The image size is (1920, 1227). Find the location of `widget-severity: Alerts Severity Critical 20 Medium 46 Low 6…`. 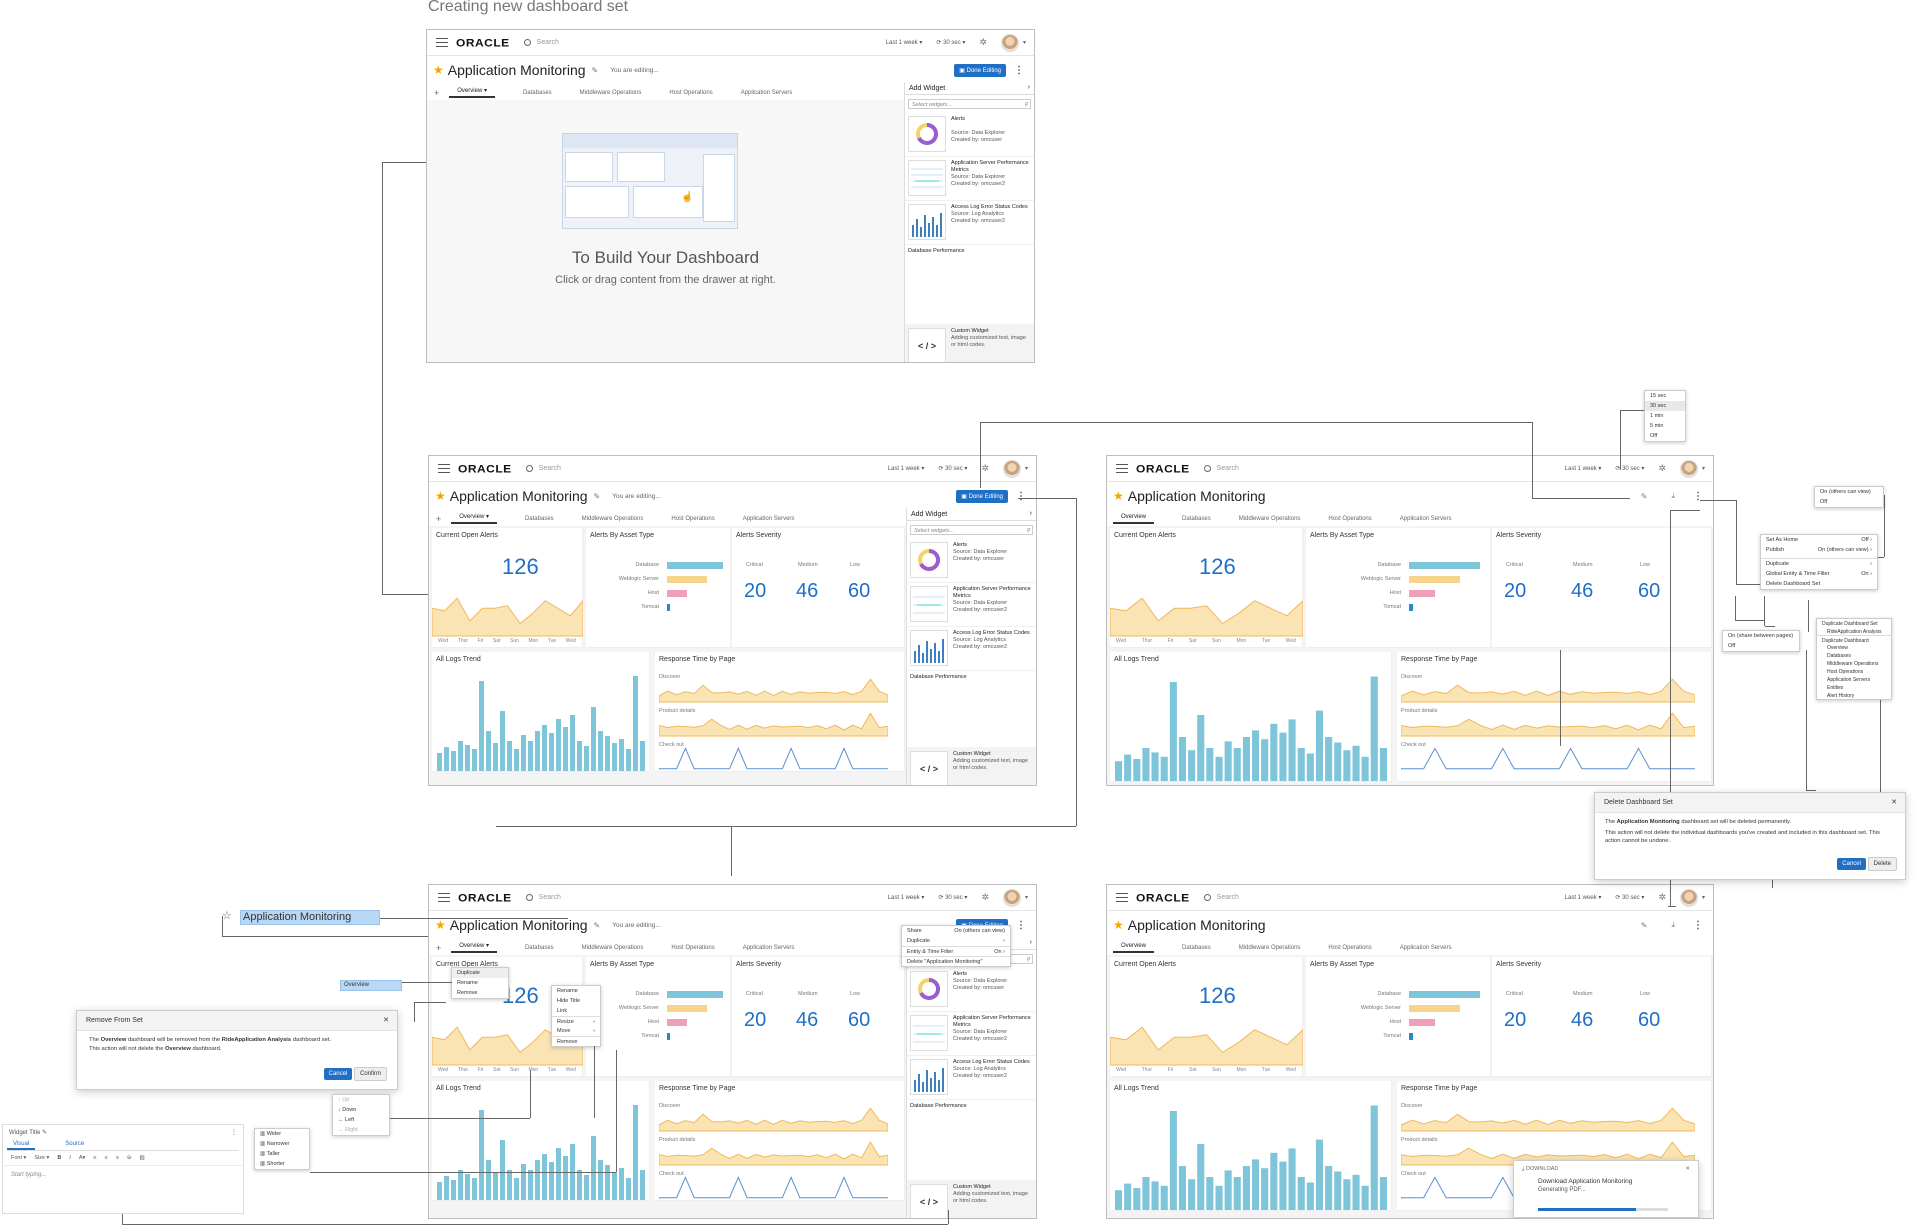

widget-severity: Alerts Severity Critical 20 Medium 46 Low 6… is located at coordinates (818, 1017).